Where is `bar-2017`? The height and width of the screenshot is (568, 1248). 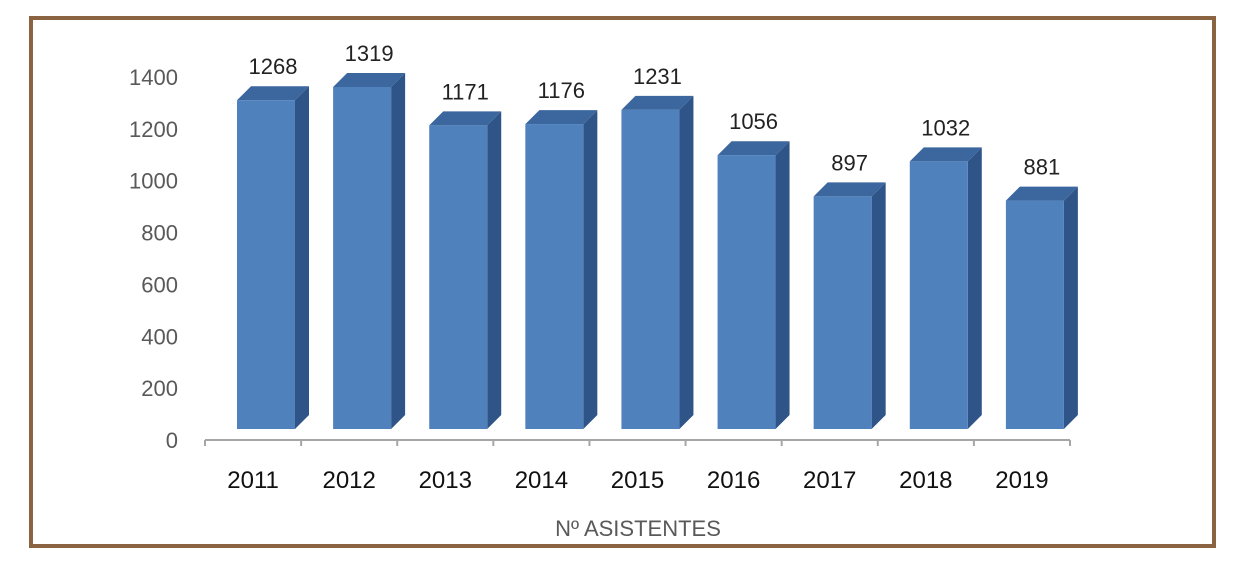
bar-2017 is located at coordinates (849, 305).